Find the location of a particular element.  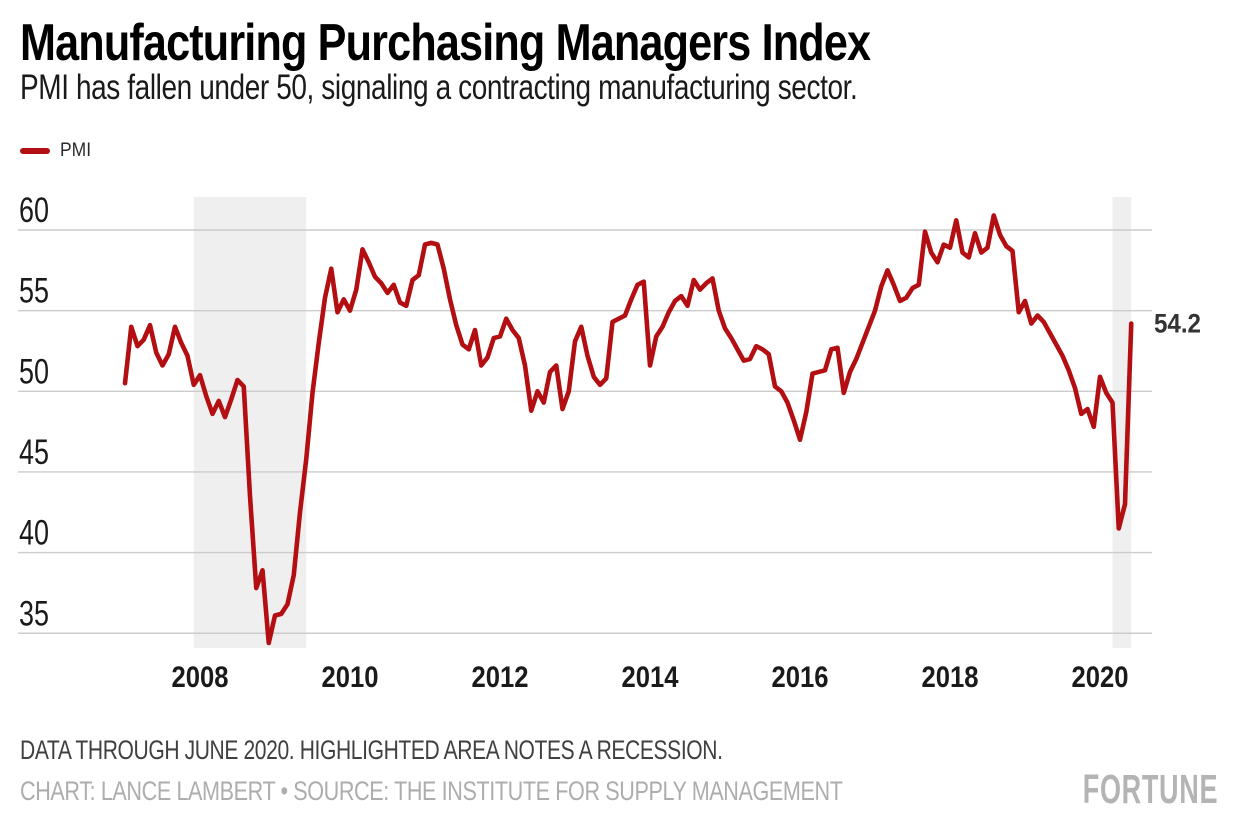

x-tick-label: 2008 is located at coordinates (200, 677).